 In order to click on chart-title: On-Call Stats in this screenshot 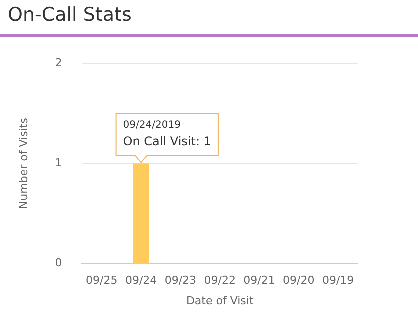, I will do `click(70, 15)`.